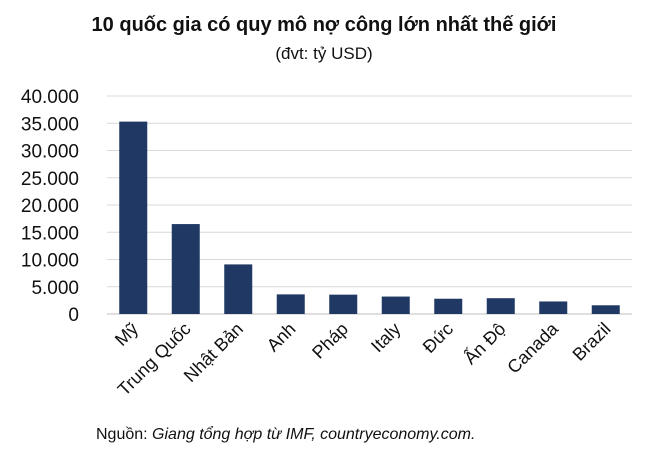 The image size is (648, 456). What do you see at coordinates (50, 179) in the screenshot?
I see `y-tick-label: 25.000` at bounding box center [50, 179].